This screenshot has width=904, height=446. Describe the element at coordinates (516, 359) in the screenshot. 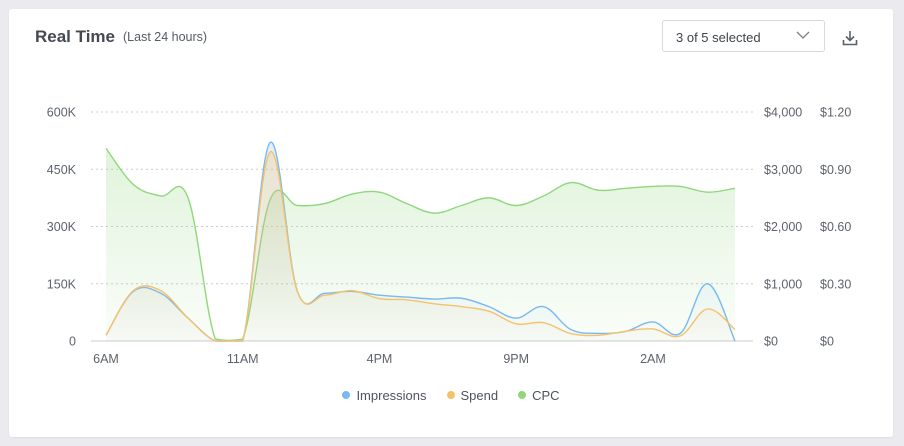

I see `x-tick-label: 9PM` at that location.